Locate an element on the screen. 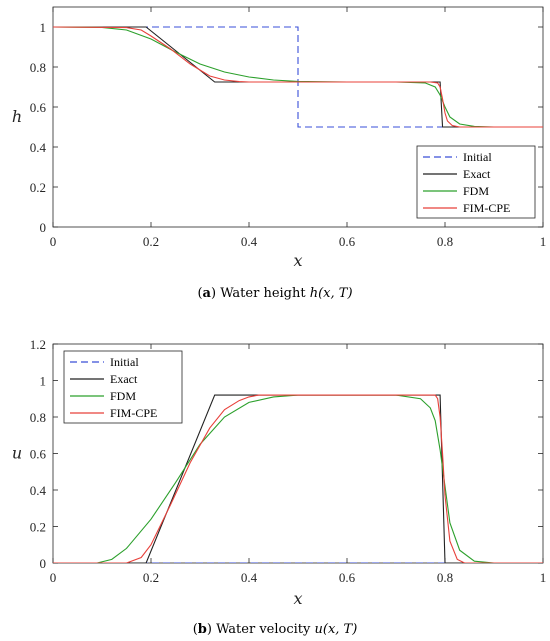 Image resolution: width=550 pixels, height=641 pixels. series-line-fim-cpe is located at coordinates (298, 77).